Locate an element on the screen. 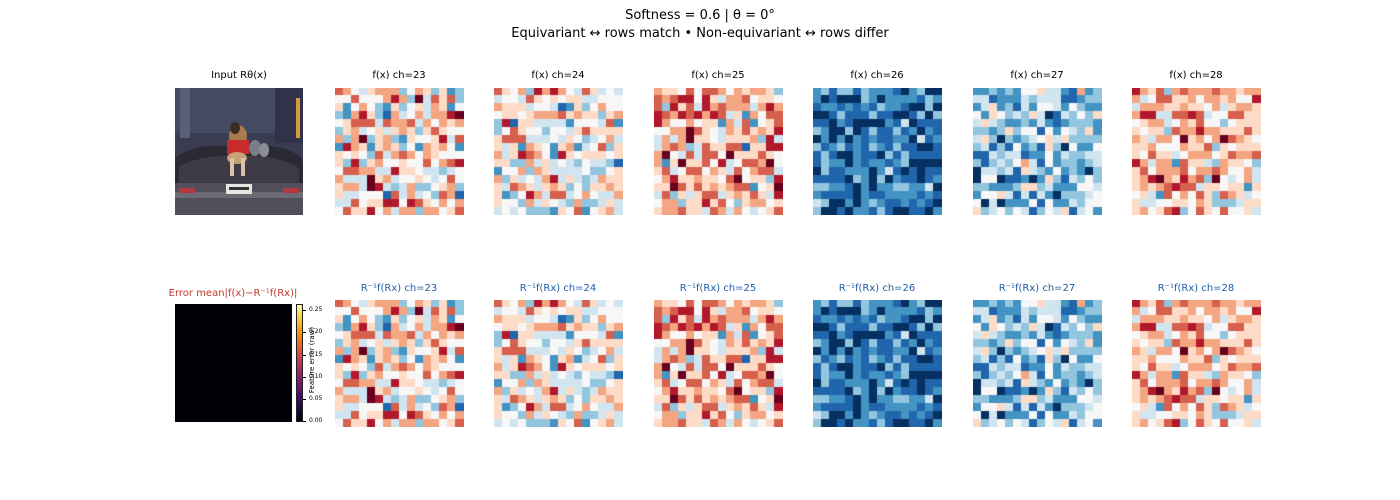  heatmap-fx-ch26 is located at coordinates (877, 151).